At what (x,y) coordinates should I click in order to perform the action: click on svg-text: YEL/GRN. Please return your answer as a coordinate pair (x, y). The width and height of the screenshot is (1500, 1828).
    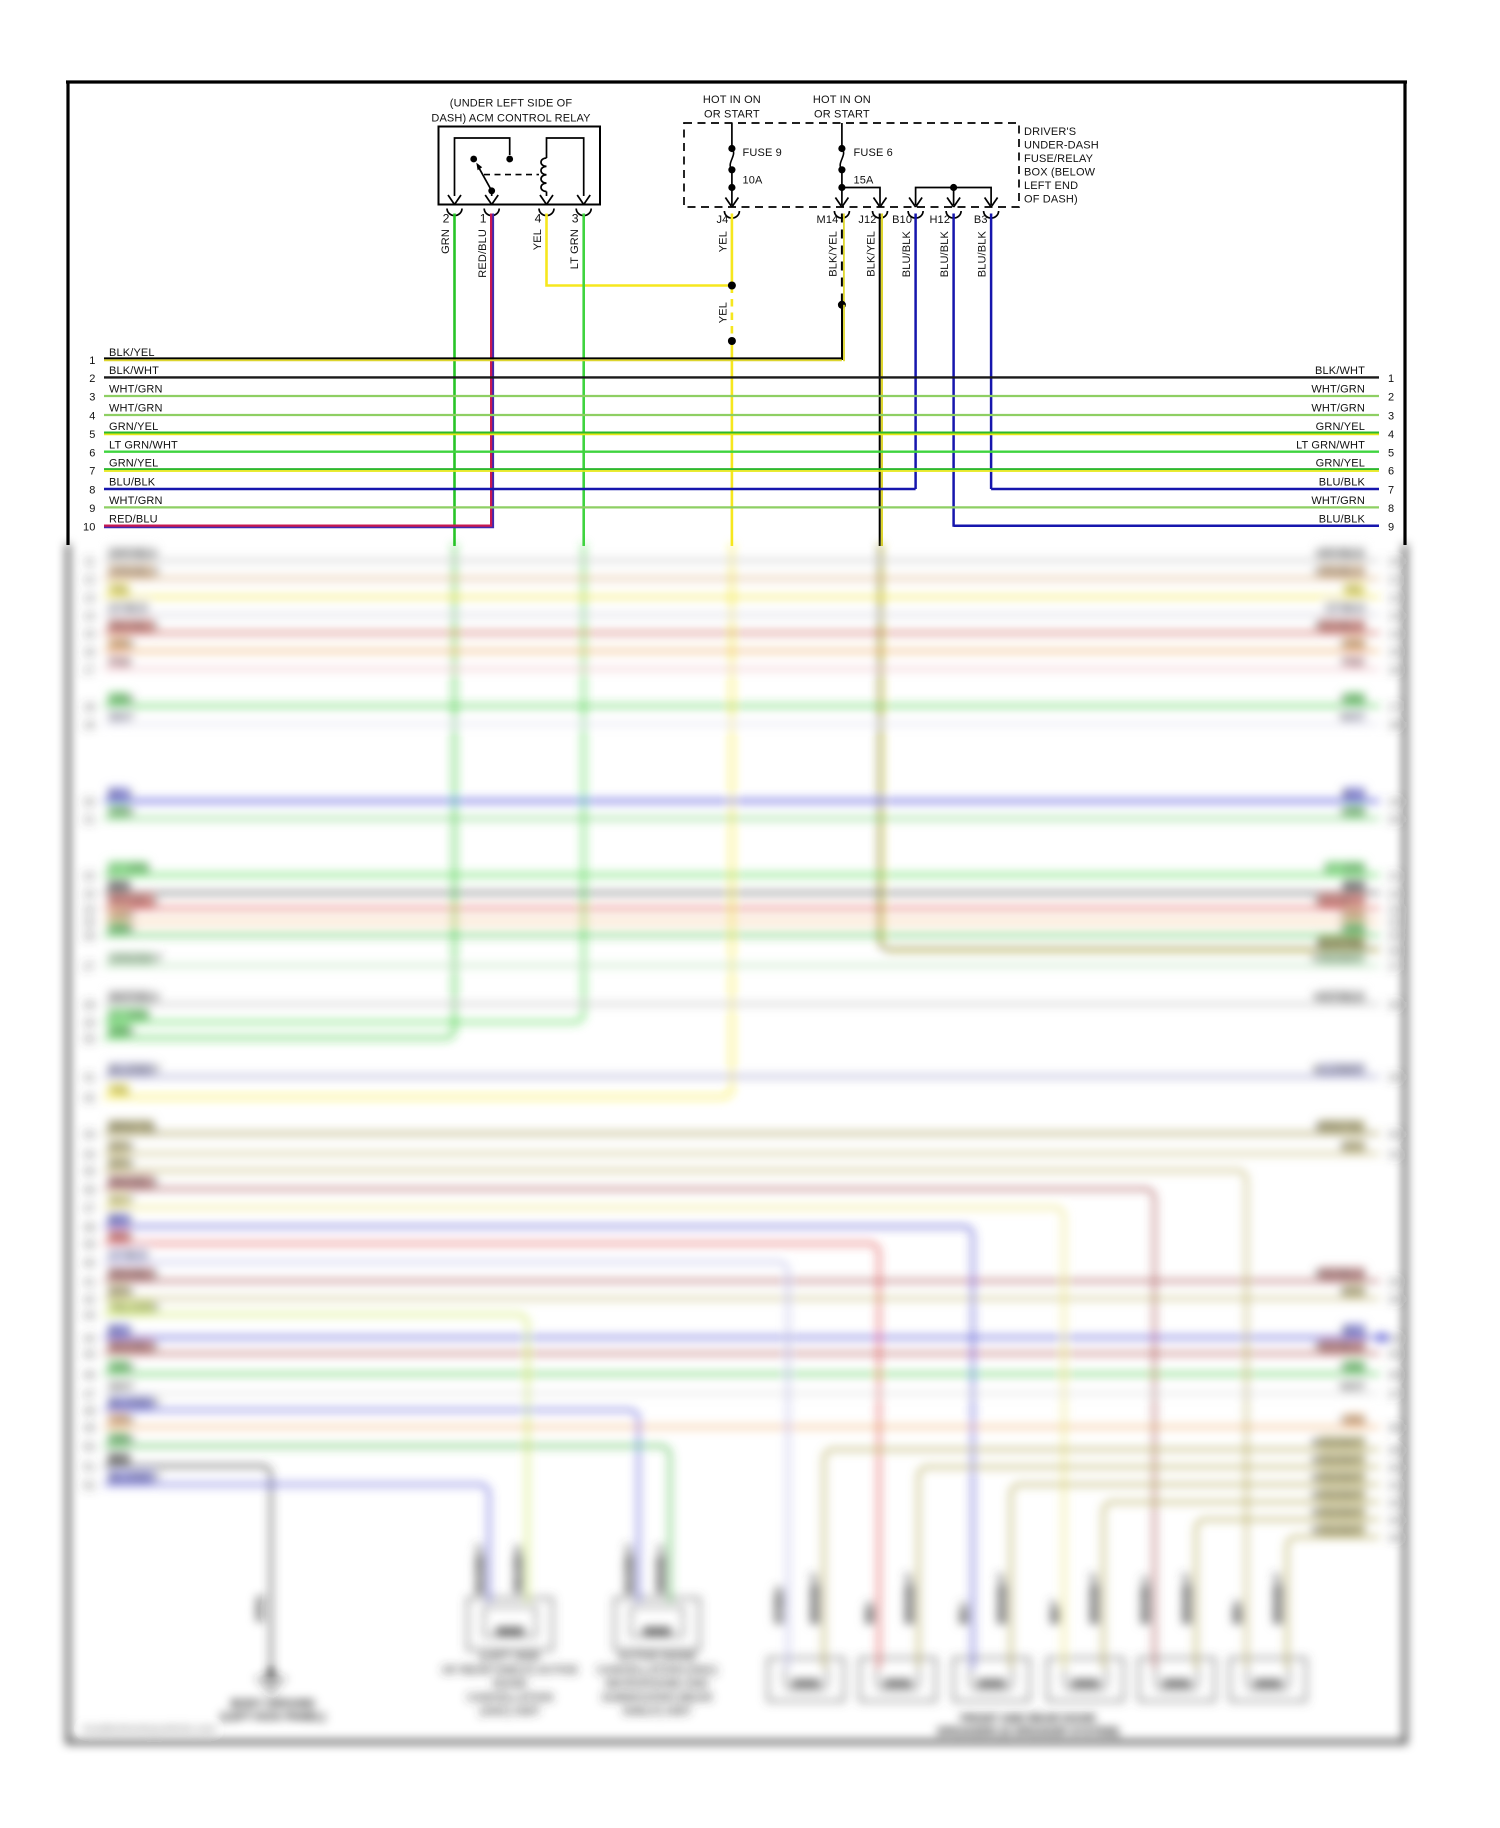
    Looking at the image, I should click on (519, 1569).